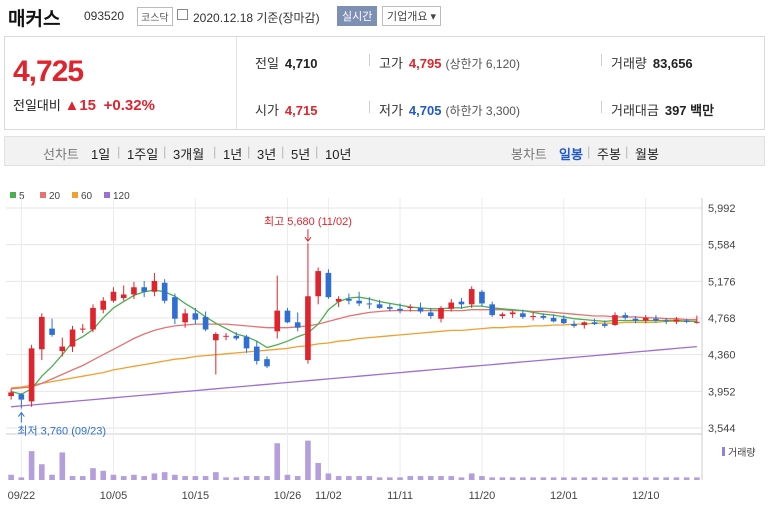 The image size is (769, 507). I want to click on realtime-button: 실시간, so click(357, 16).